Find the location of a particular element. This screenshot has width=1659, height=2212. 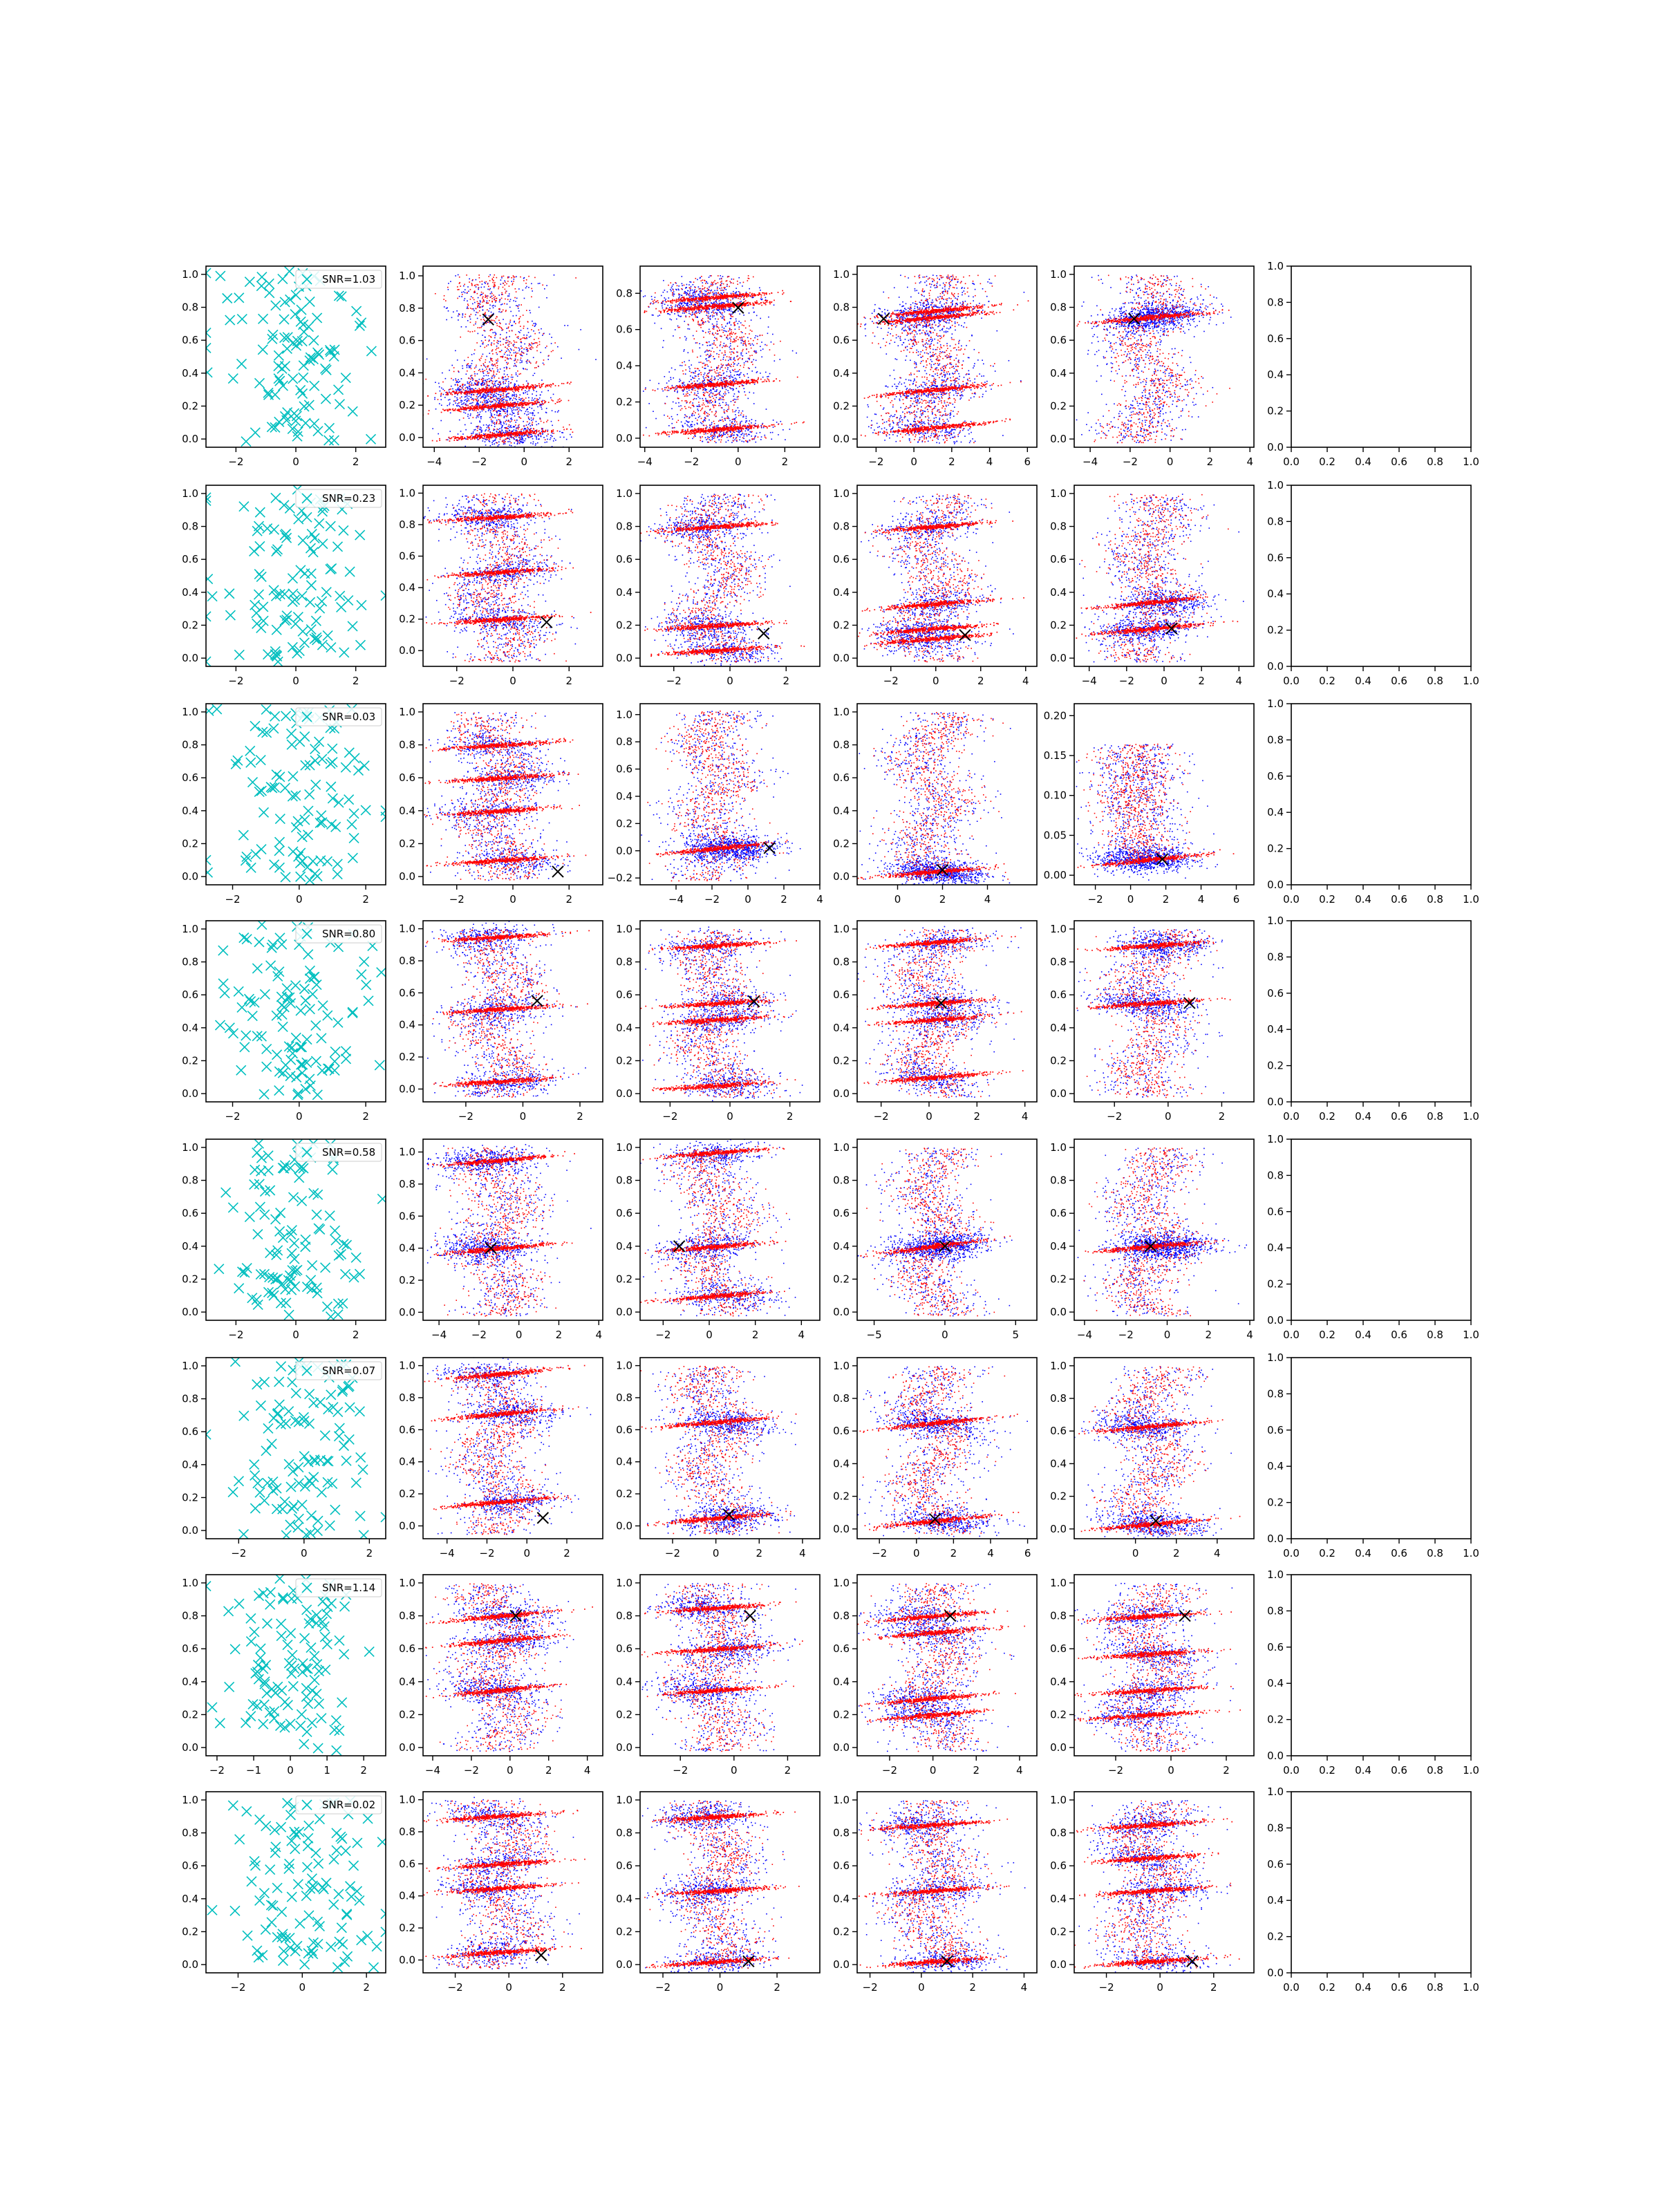

axes-frame is located at coordinates (513, 357).